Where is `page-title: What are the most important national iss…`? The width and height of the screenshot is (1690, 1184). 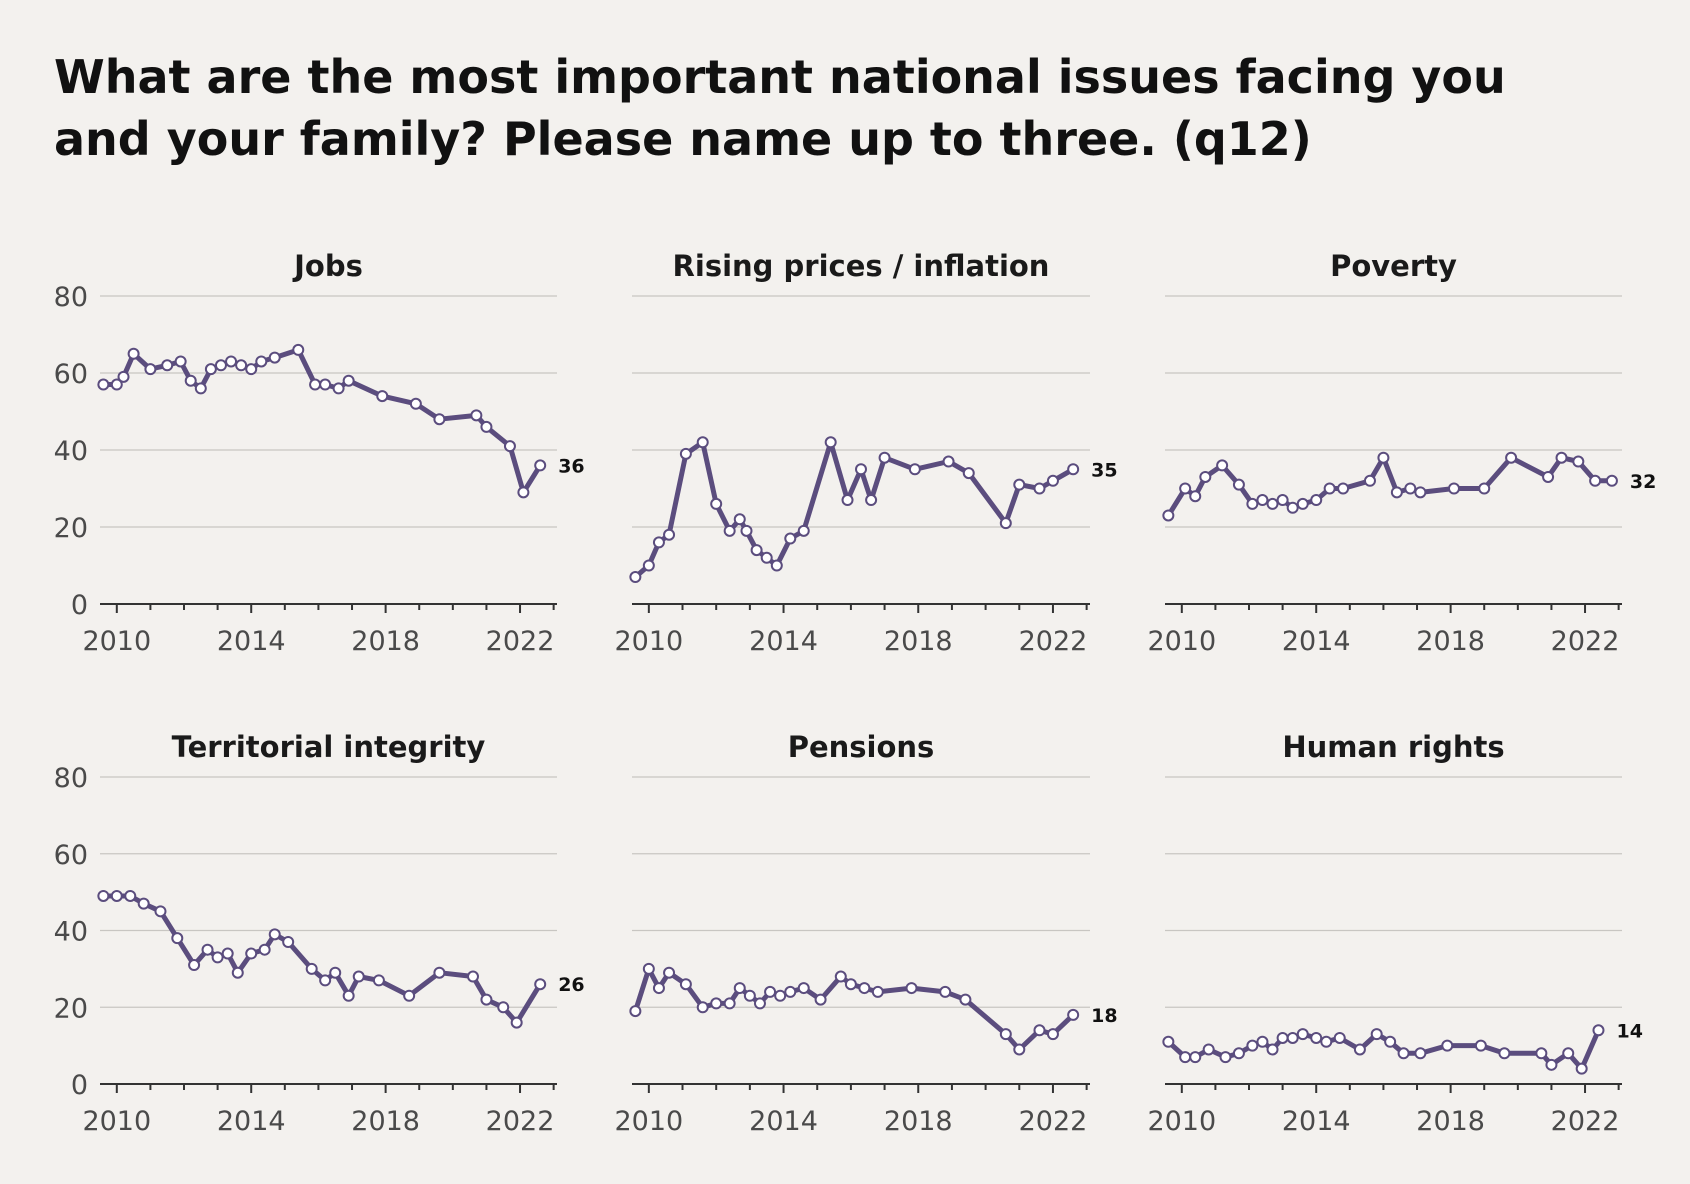
page-title: What are the most important national iss… is located at coordinates (780, 108).